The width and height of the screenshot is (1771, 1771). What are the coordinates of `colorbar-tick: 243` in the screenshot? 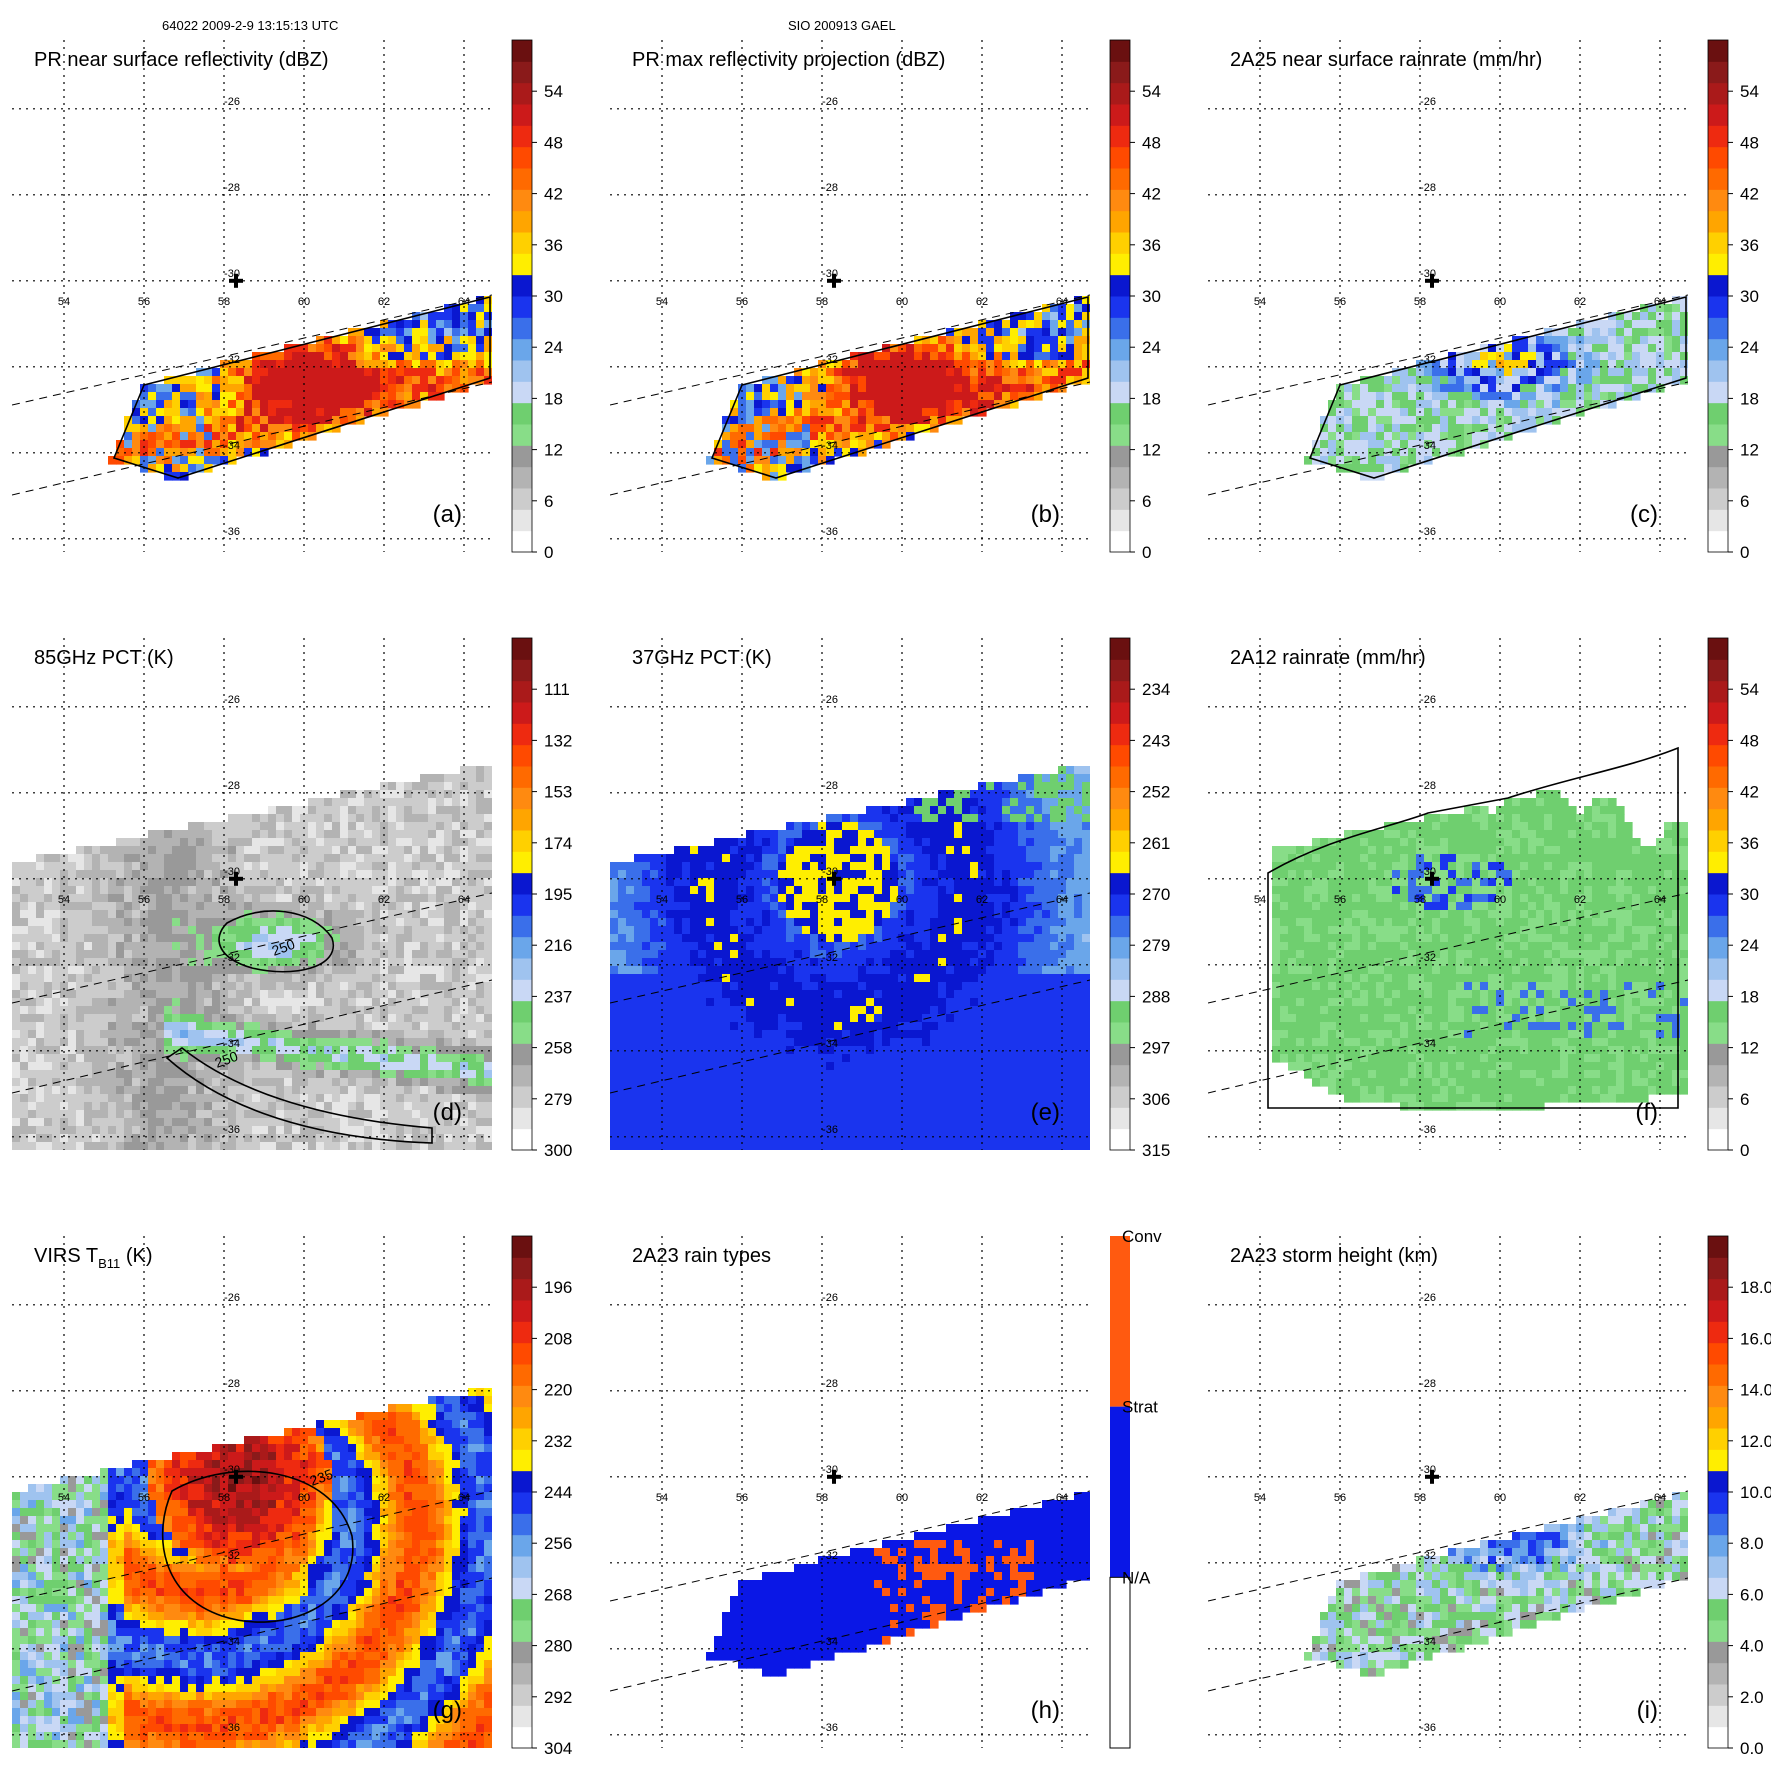 It's located at (1156, 740).